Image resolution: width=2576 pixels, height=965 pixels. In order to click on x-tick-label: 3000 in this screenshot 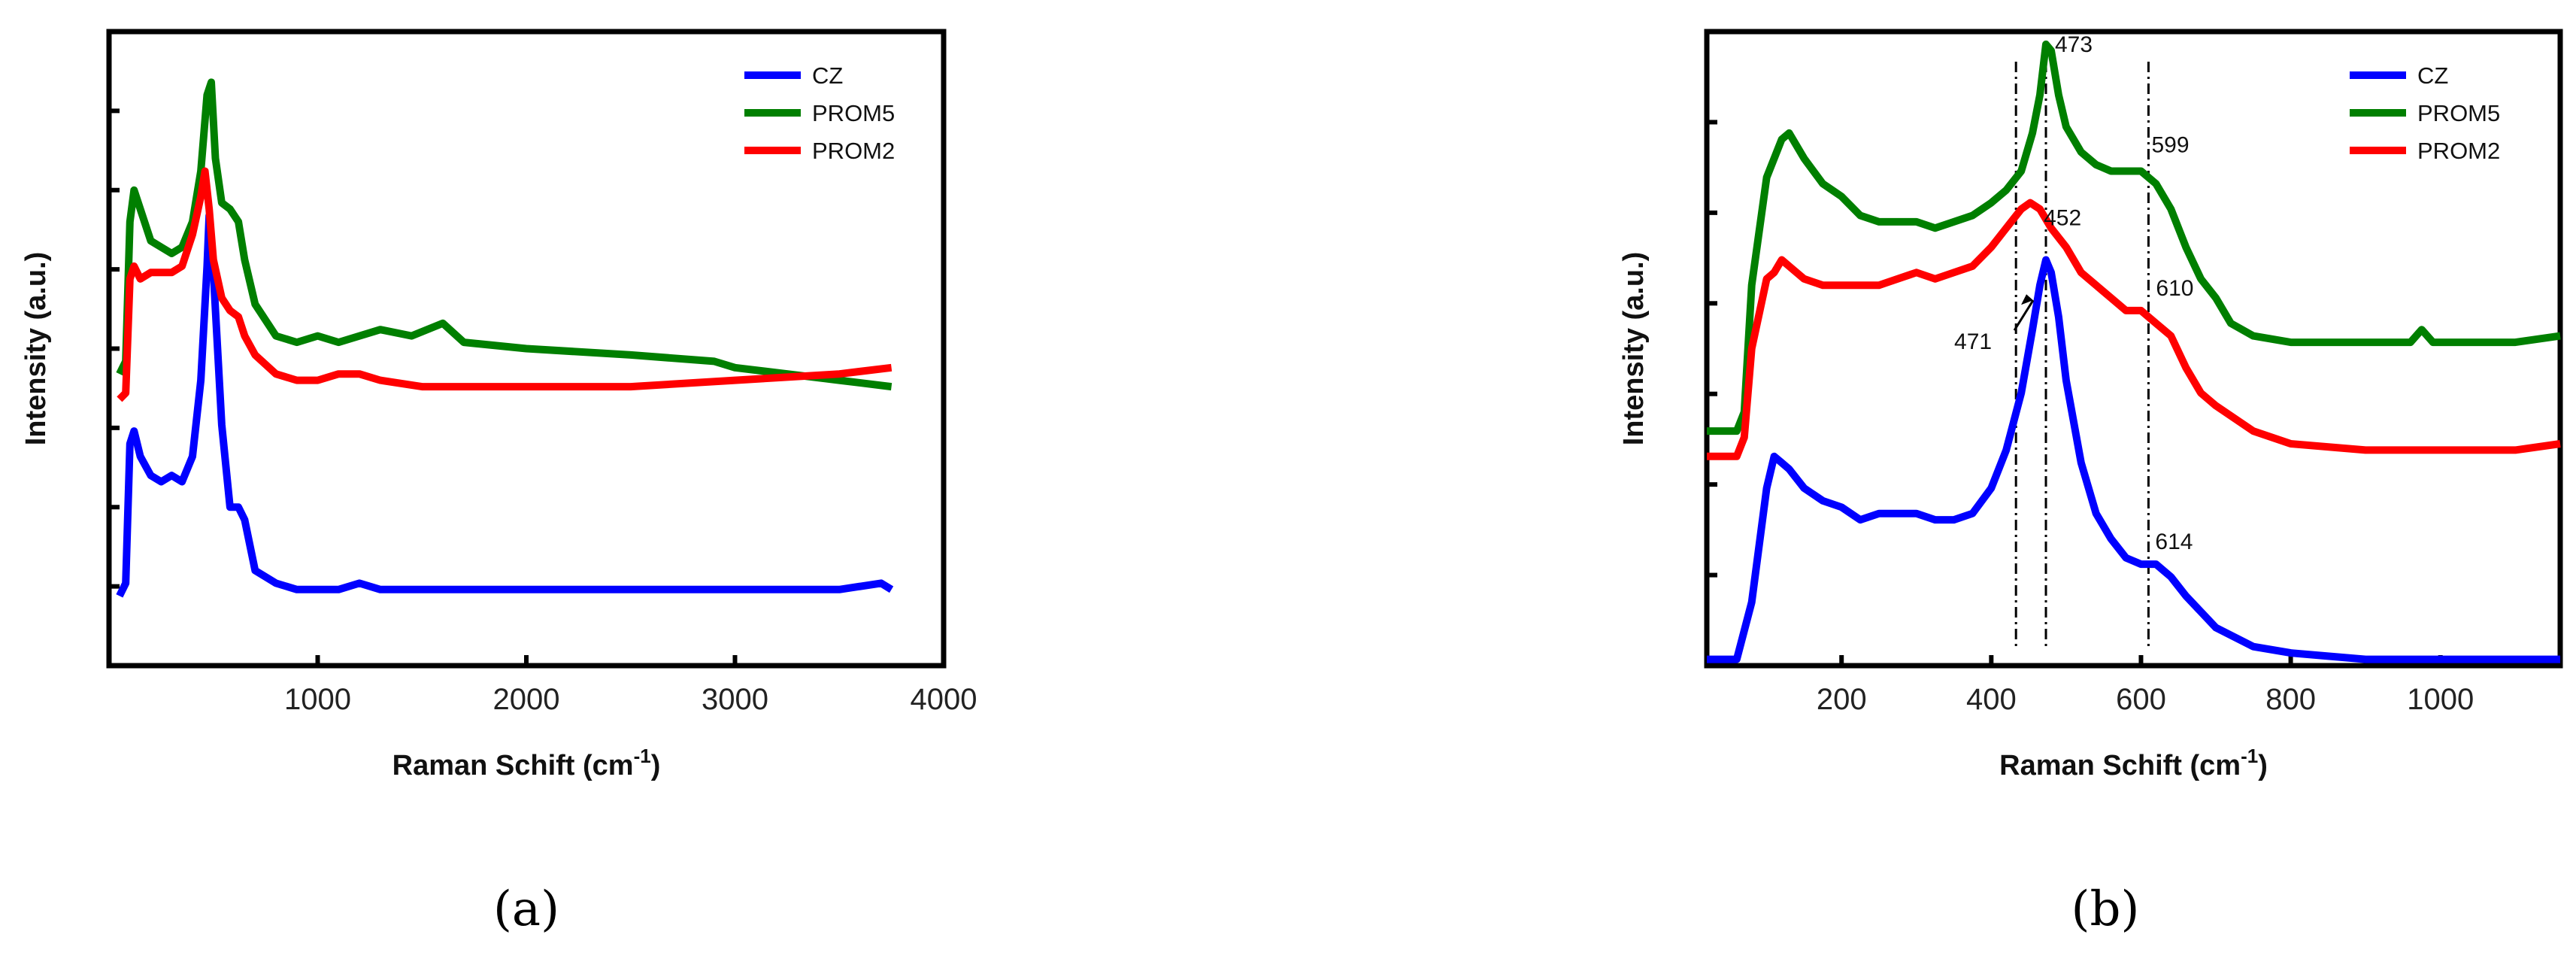, I will do `click(735, 699)`.